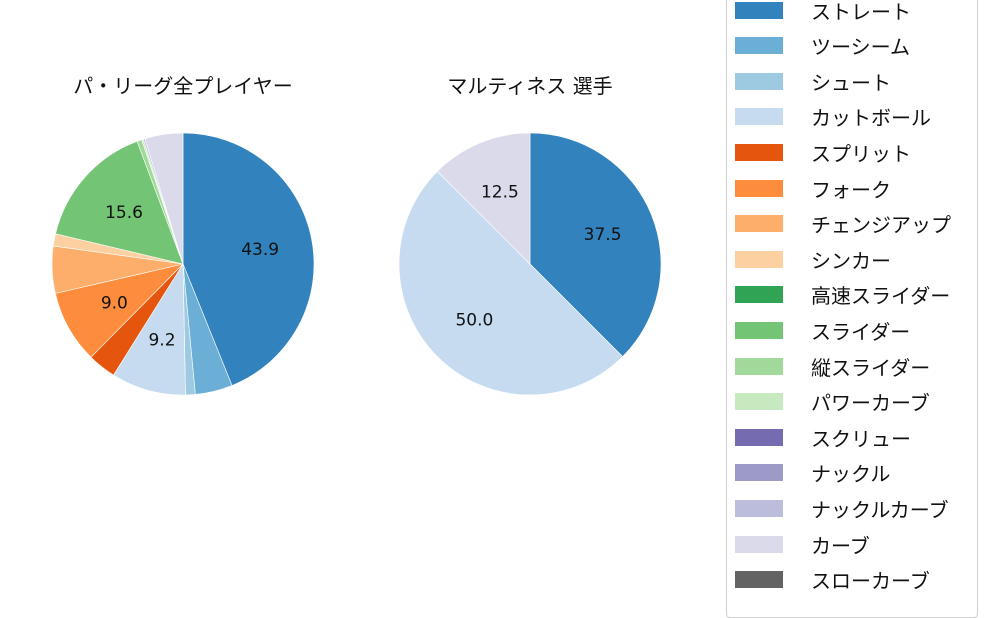 The height and width of the screenshot is (618, 1000). Describe the element at coordinates (851, 82) in the screenshot. I see `legend-label: シュート` at that location.